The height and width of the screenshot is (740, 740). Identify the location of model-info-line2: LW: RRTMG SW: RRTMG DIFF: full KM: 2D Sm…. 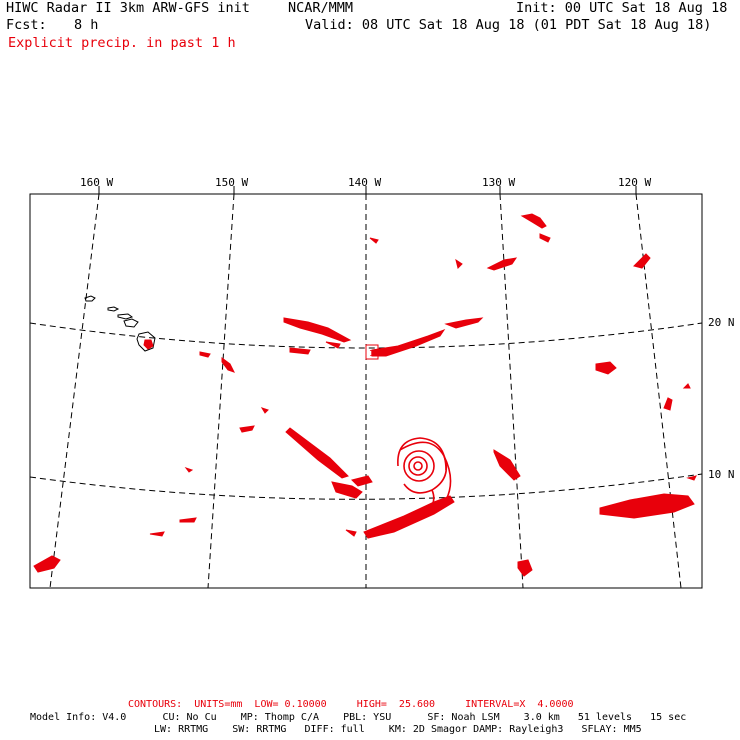
(398, 729).